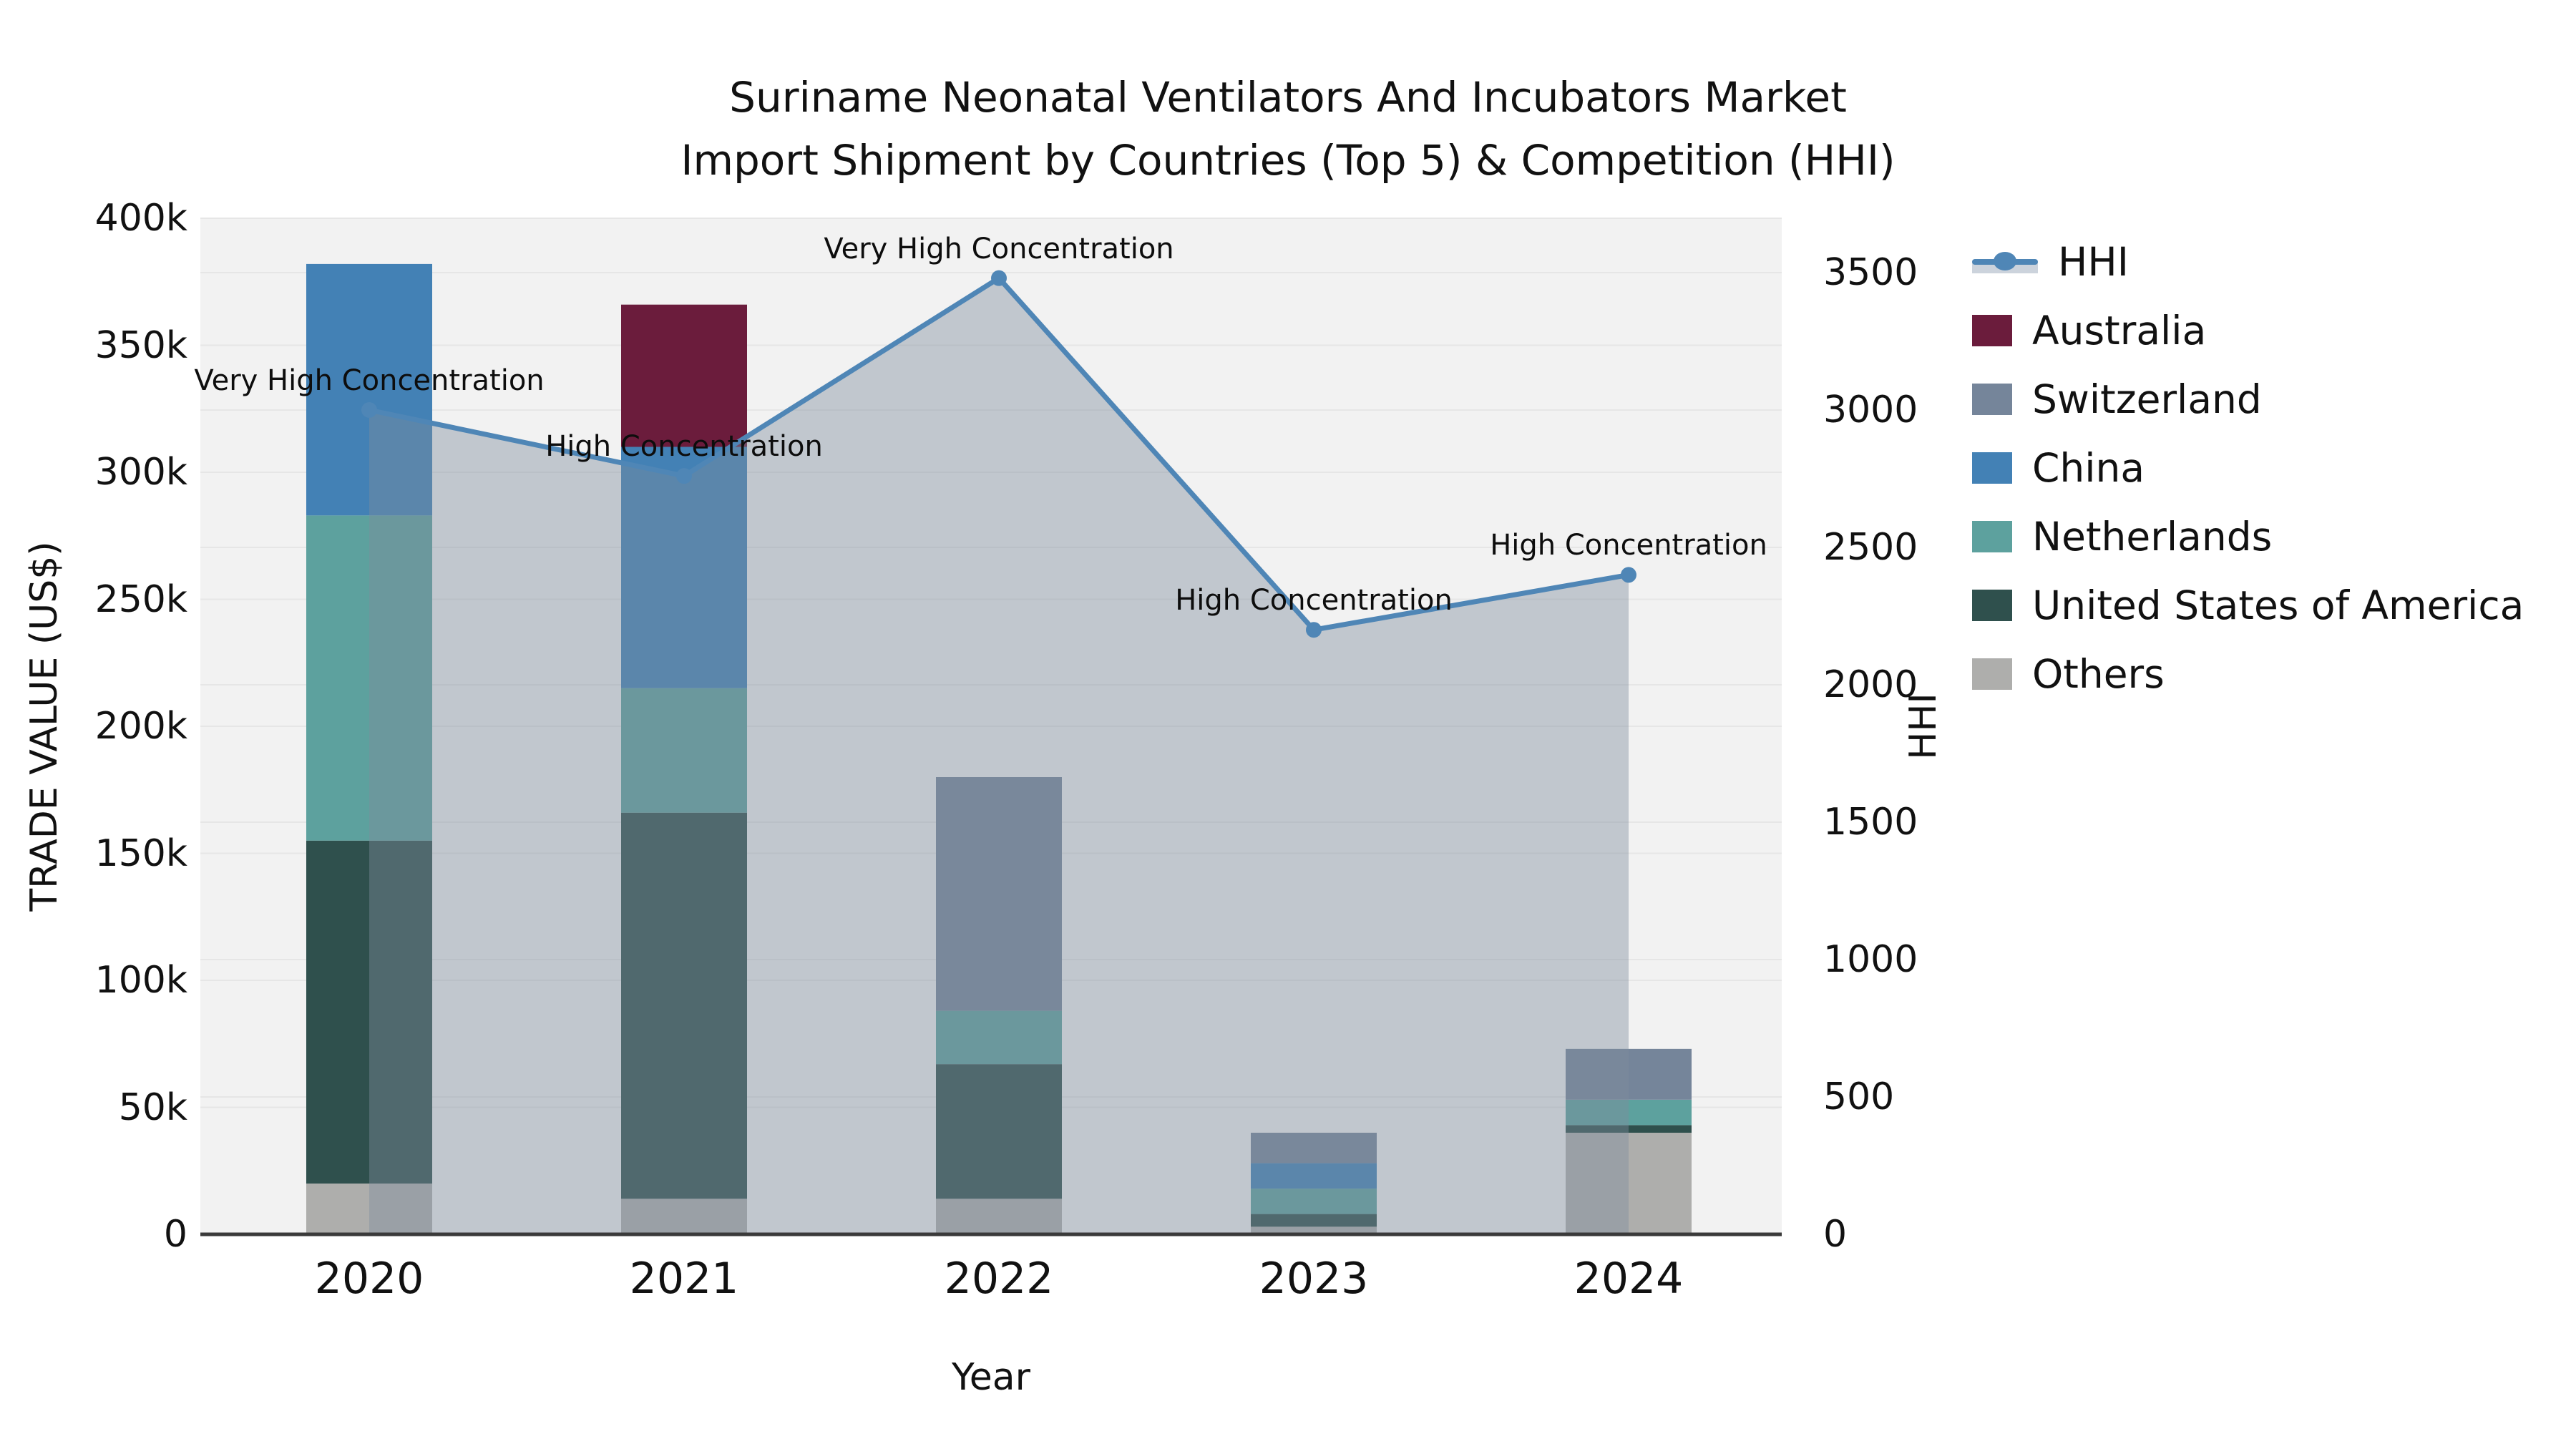 The height and width of the screenshot is (1449, 2576). What do you see at coordinates (2278, 605) in the screenshot?
I see `legend-label: United States of America` at bounding box center [2278, 605].